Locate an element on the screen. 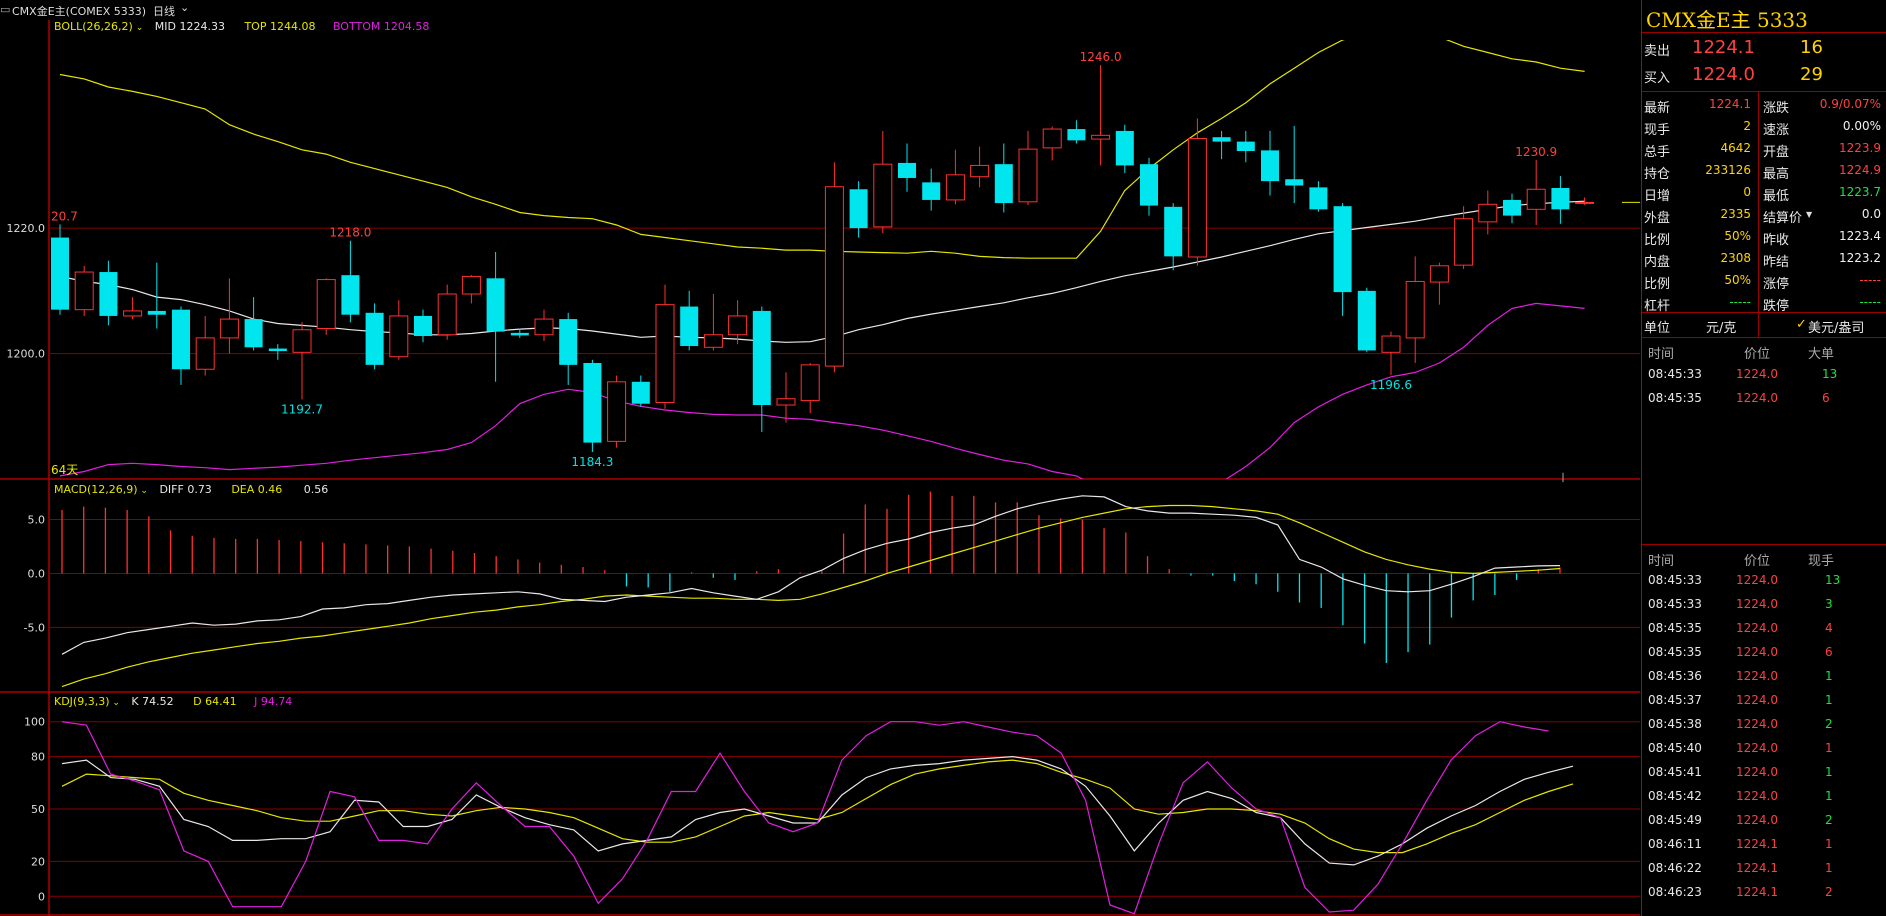 The image size is (1886, 916). big-trade-row: 08:45:33 1224.0 13 is located at coordinates (1764, 374).